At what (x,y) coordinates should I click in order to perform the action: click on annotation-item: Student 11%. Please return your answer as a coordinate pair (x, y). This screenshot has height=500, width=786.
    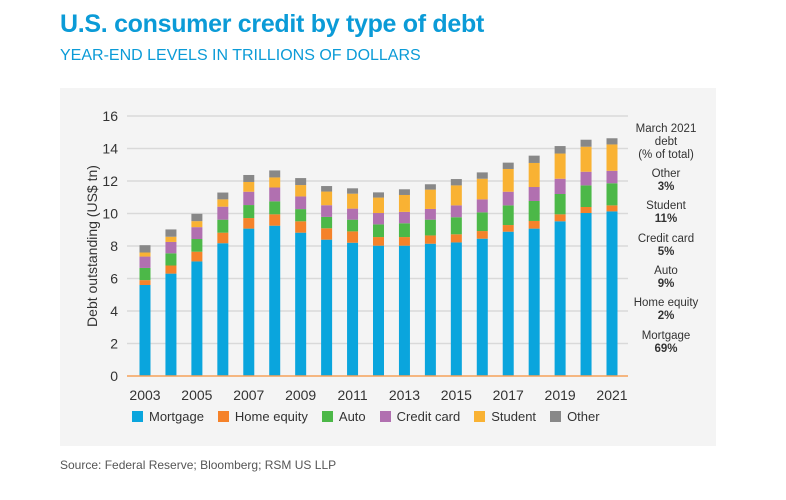
    Looking at the image, I should click on (666, 213).